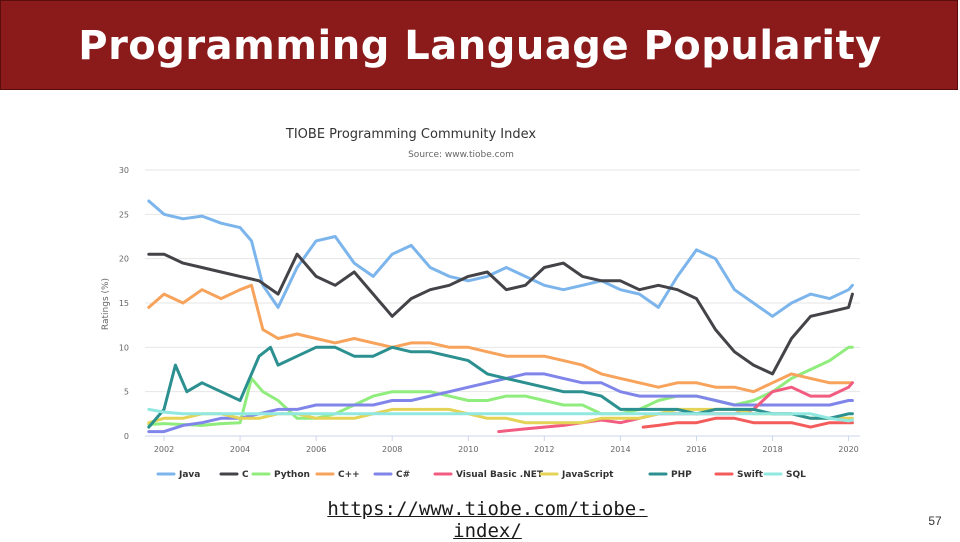  What do you see at coordinates (245, 475) in the screenshot?
I see `legend-label: C` at bounding box center [245, 475].